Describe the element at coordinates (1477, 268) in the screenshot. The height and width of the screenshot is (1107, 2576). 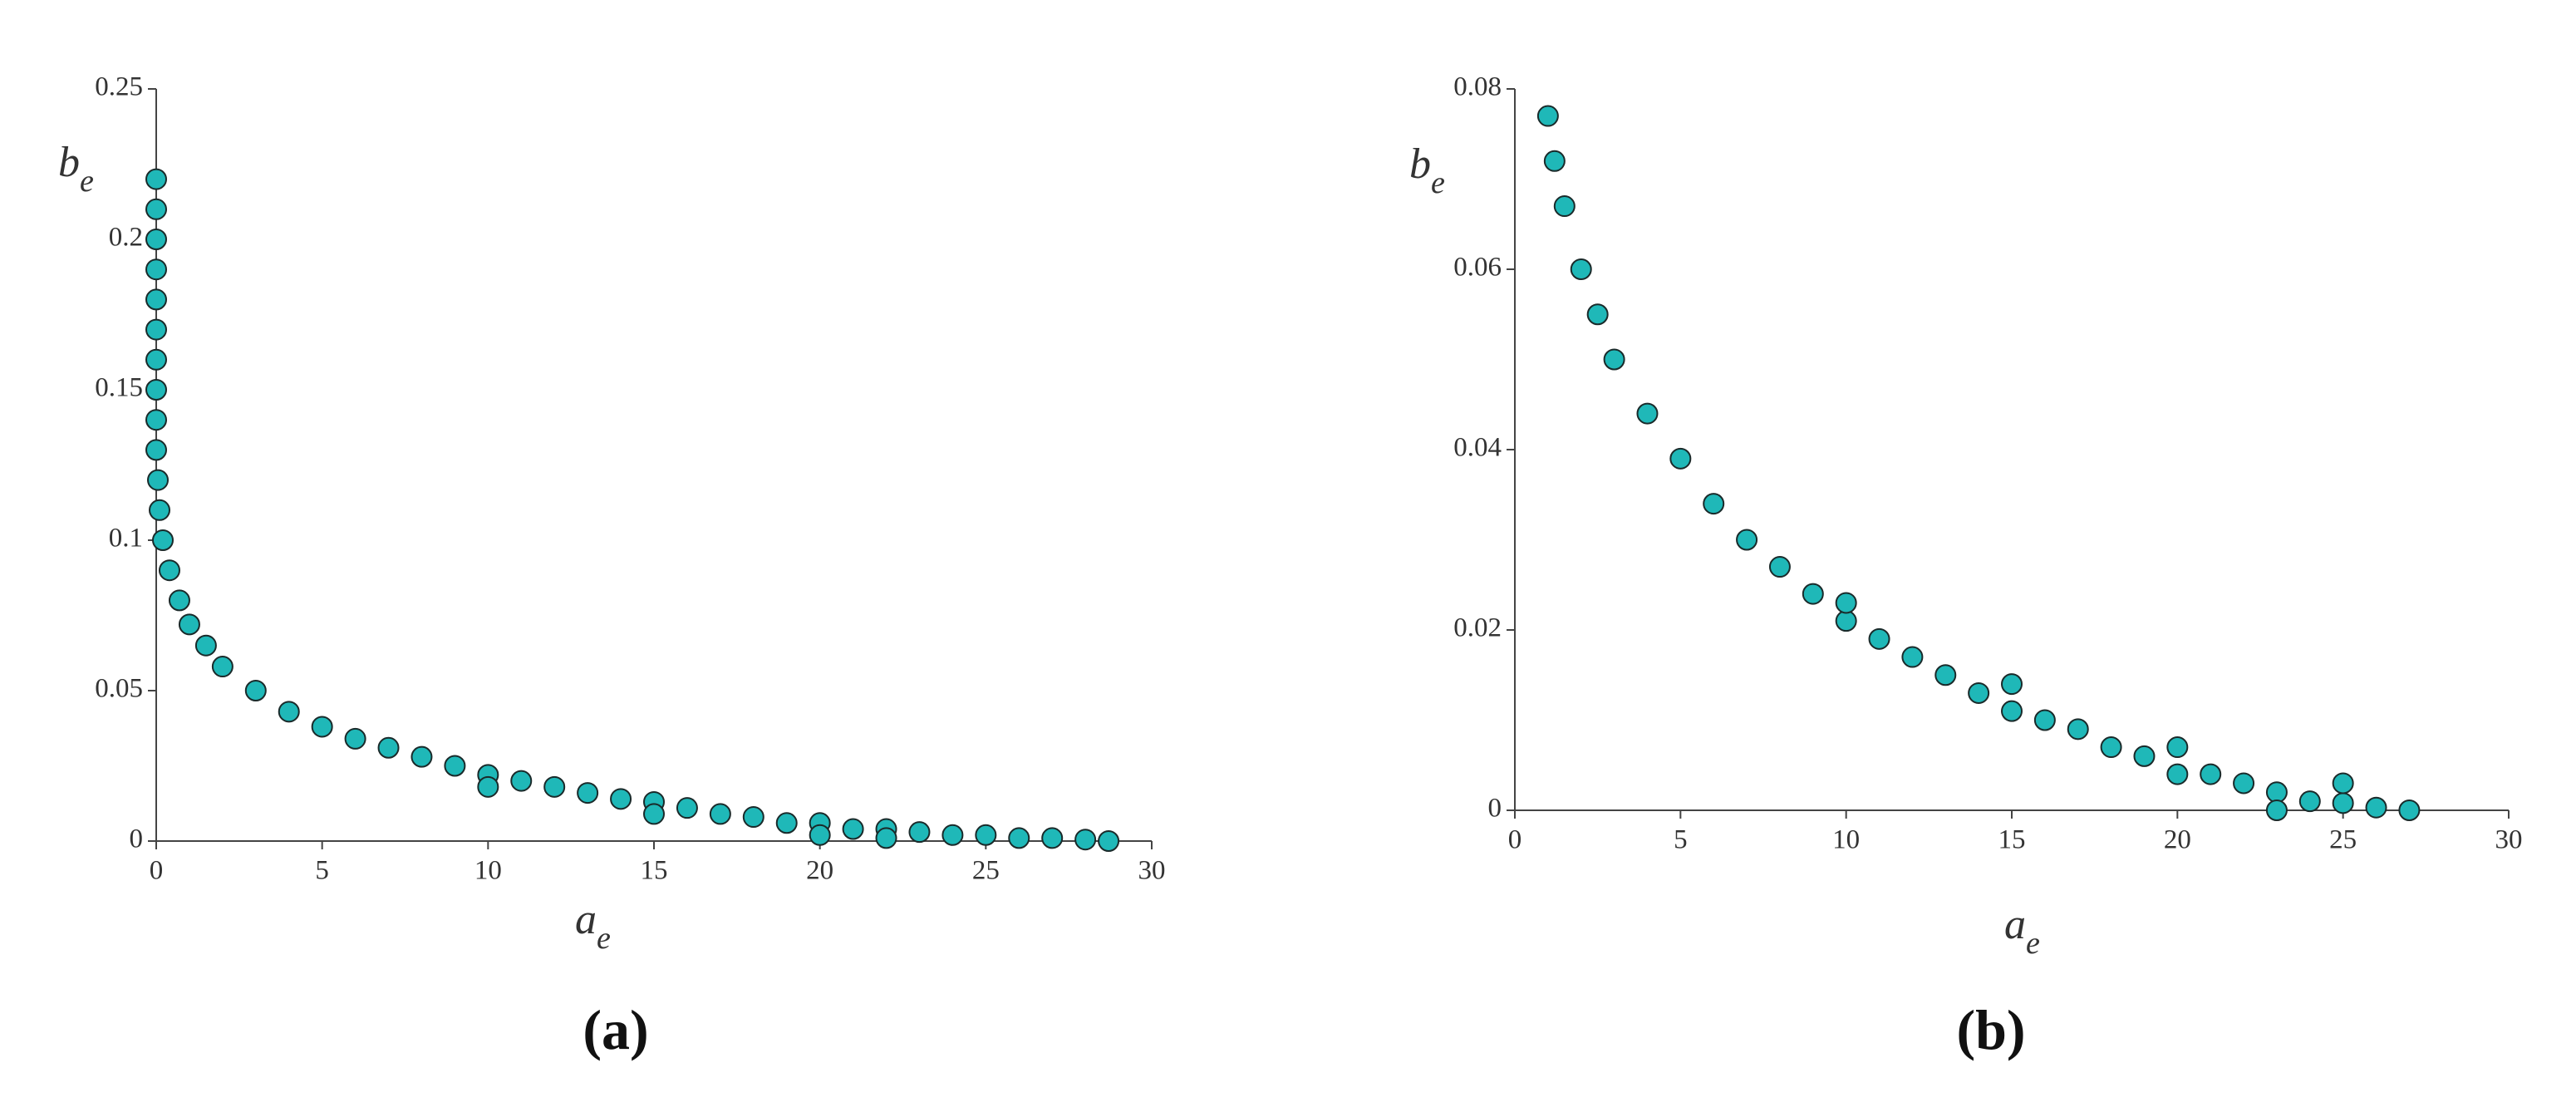
I see `y-tick-label: 0.06` at that location.